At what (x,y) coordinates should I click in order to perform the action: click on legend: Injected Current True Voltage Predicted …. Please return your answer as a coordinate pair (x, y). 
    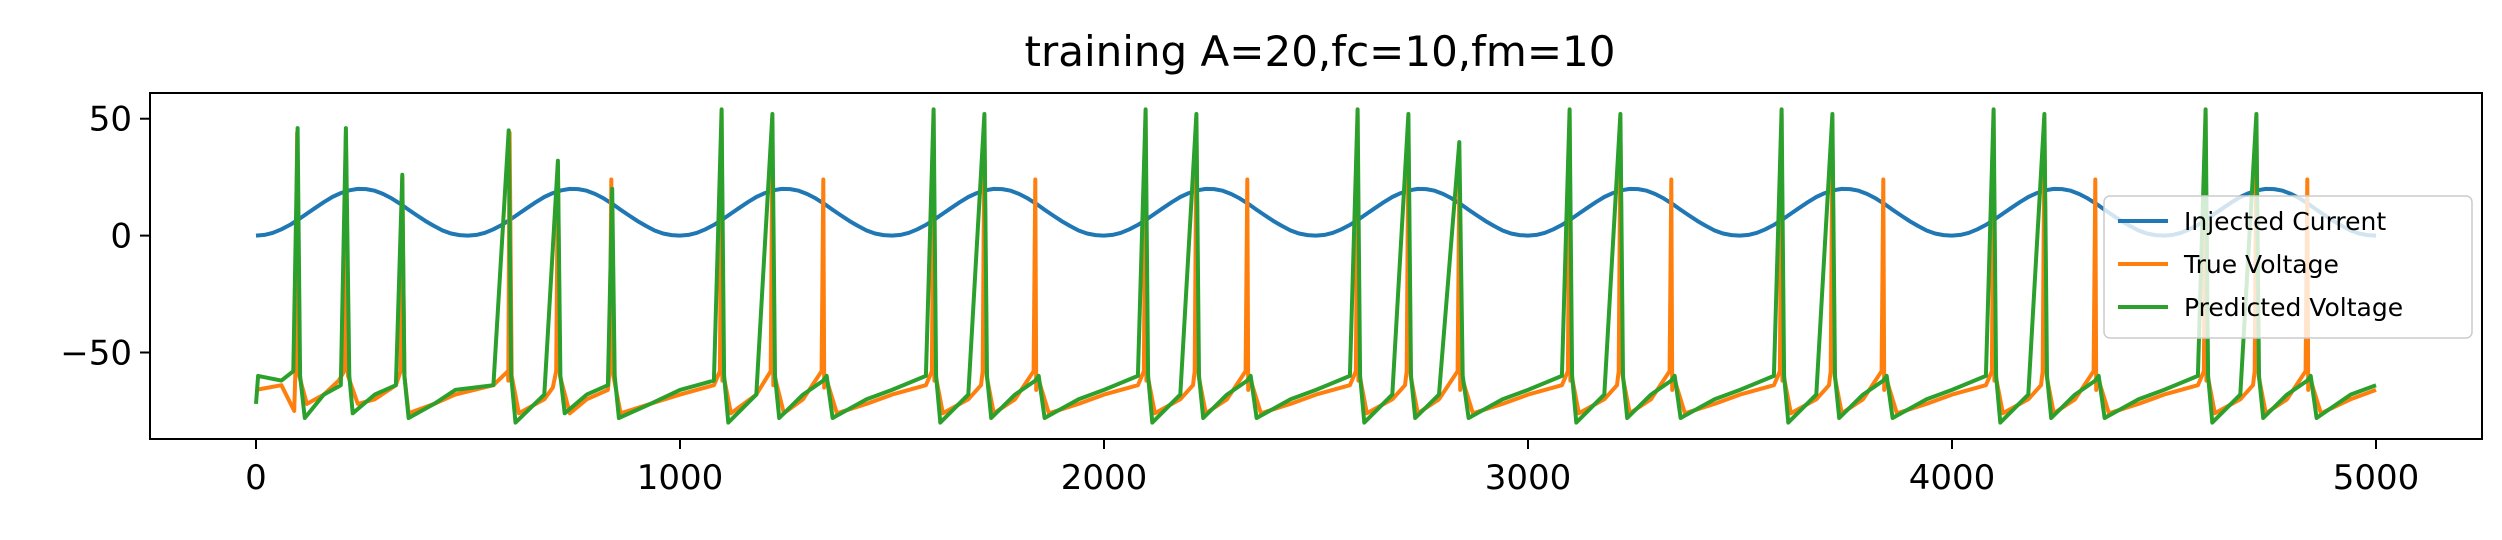
    Looking at the image, I should click on (2288, 267).